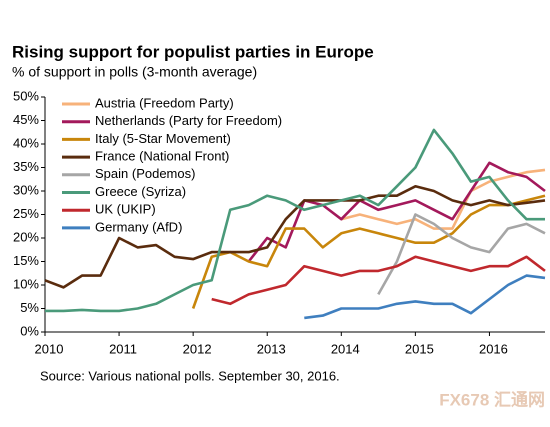 The height and width of the screenshot is (427, 550). I want to click on legend-label: UK (UKIP), so click(125, 209).